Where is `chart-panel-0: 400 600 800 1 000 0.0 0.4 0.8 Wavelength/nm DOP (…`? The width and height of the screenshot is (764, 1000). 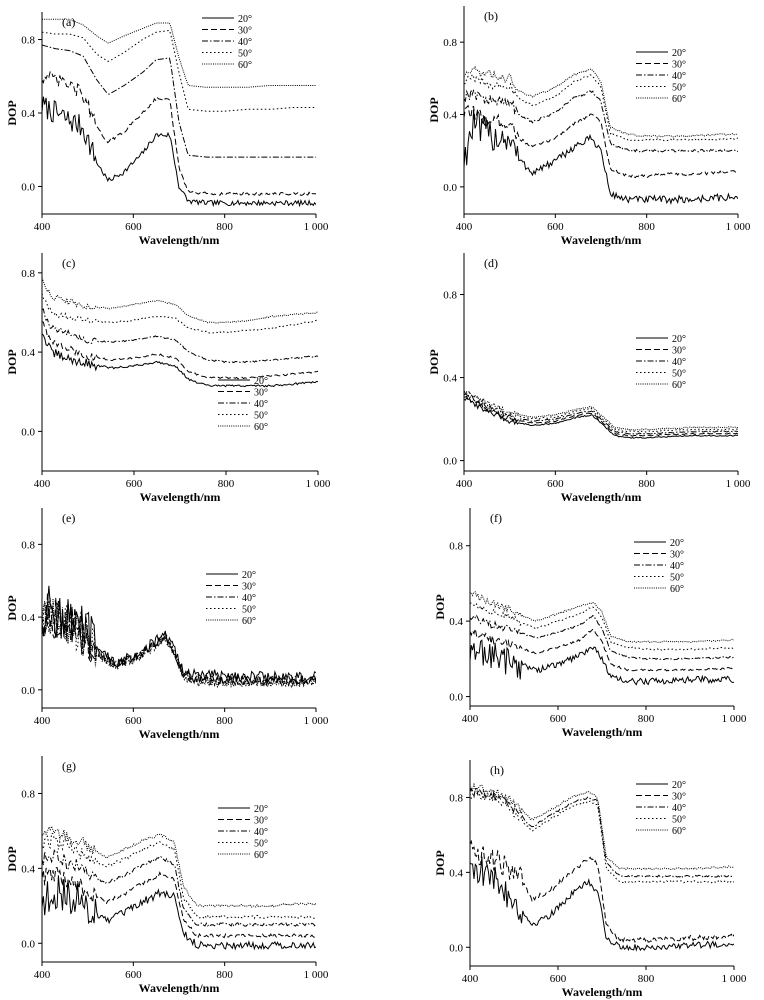
chart-panel-0: 400 600 800 1 000 0.0 0.4 0.8 Wavelength/nm DOP (… is located at coordinates (167, 129).